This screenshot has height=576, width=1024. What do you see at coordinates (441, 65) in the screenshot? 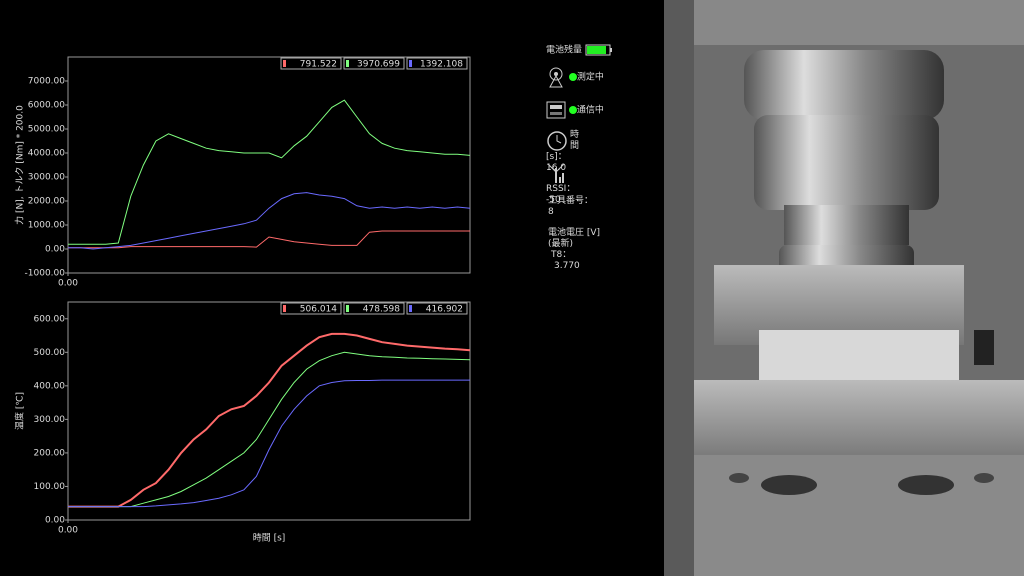
I see `legend-value: 1392.108` at bounding box center [441, 65].